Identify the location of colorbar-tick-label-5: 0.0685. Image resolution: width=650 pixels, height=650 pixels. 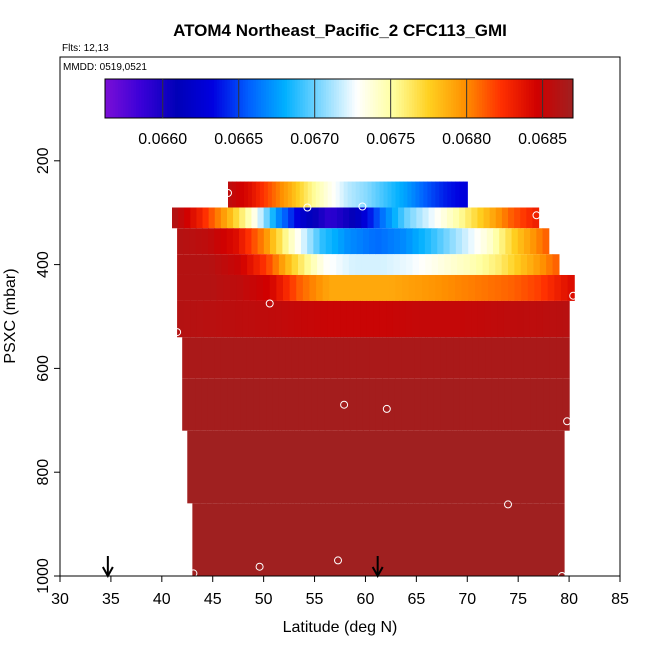
(542, 139).